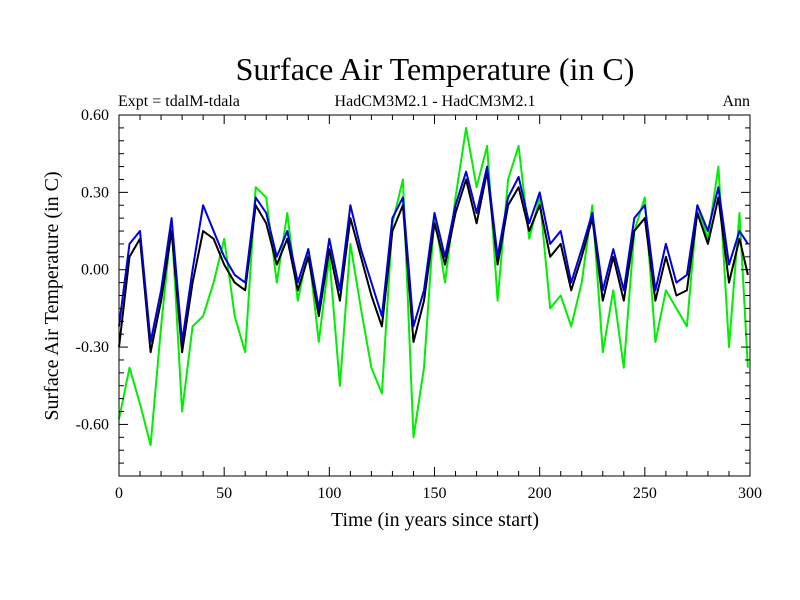 The image size is (800, 600). I want to click on chart-subtitle-center: HadCM3M2.1 - HadCM3M2.1, so click(435, 101).